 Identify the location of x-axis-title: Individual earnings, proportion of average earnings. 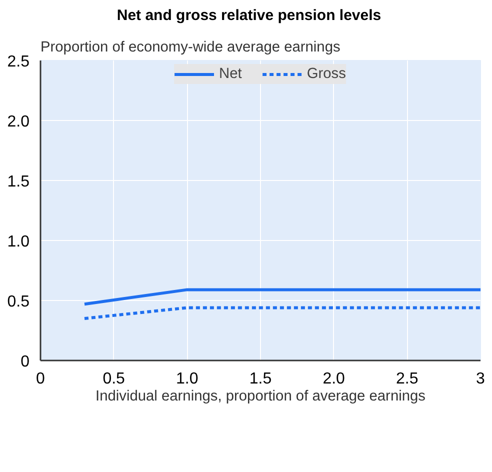
(261, 396).